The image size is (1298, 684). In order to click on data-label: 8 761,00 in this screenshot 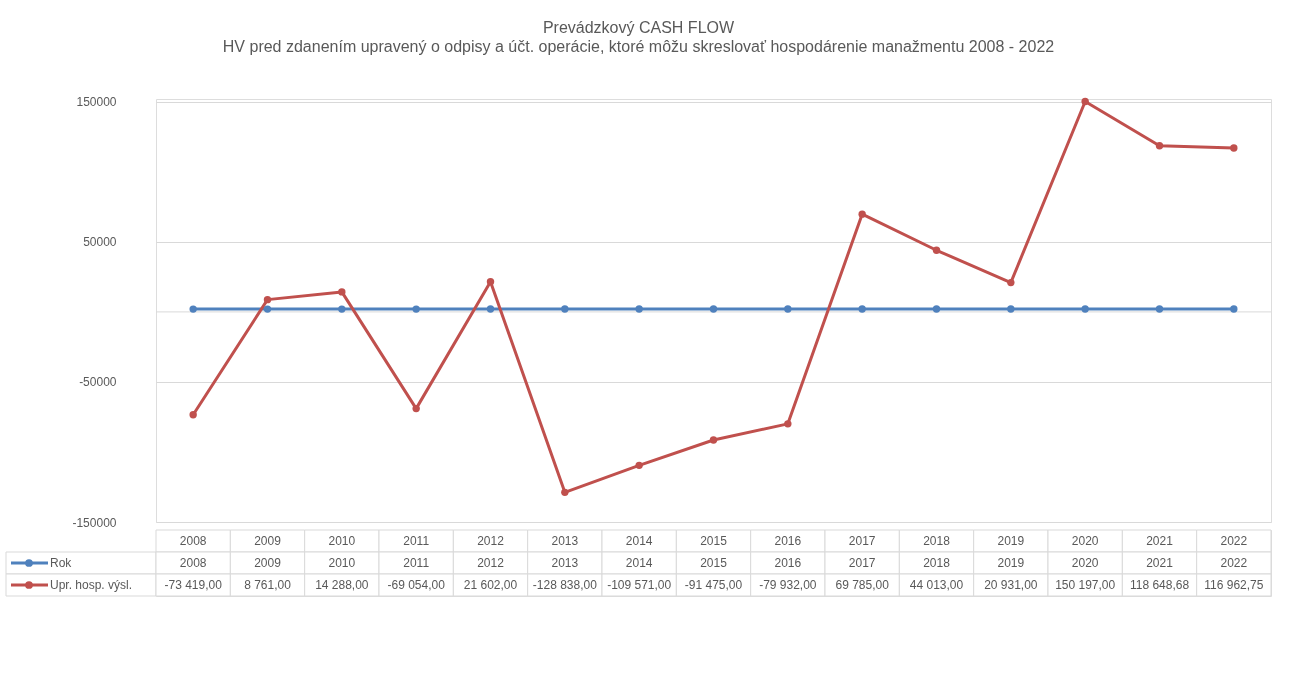, I will do `click(268, 585)`.